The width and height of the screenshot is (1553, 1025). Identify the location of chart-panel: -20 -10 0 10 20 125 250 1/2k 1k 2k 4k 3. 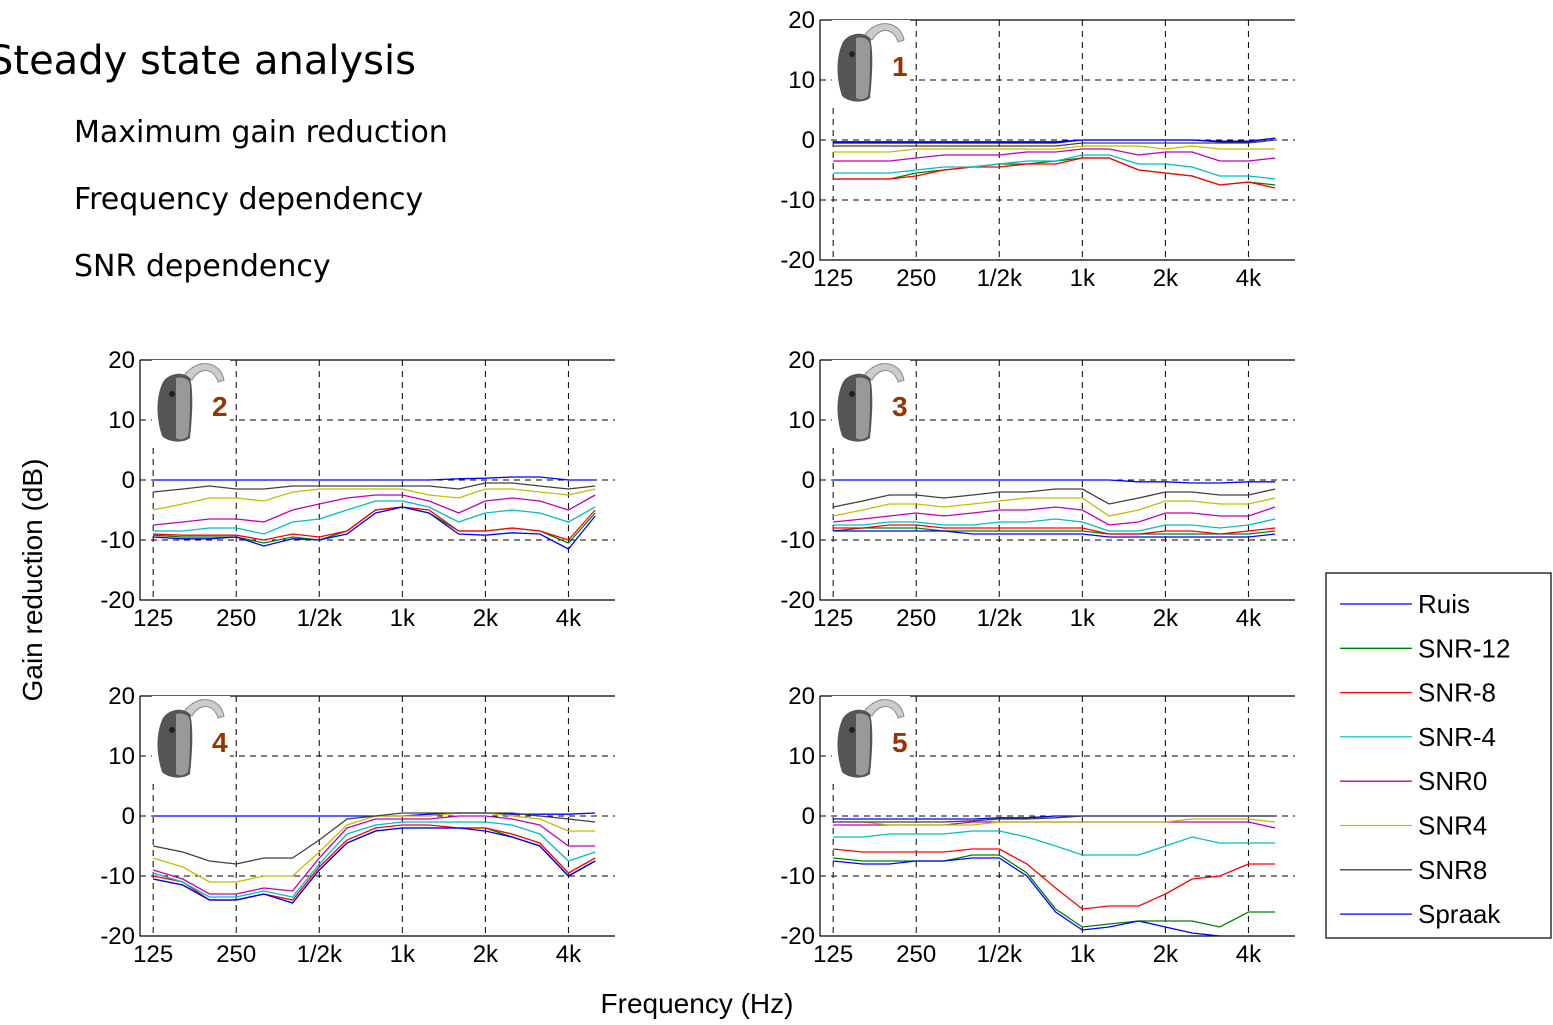
(1037, 489).